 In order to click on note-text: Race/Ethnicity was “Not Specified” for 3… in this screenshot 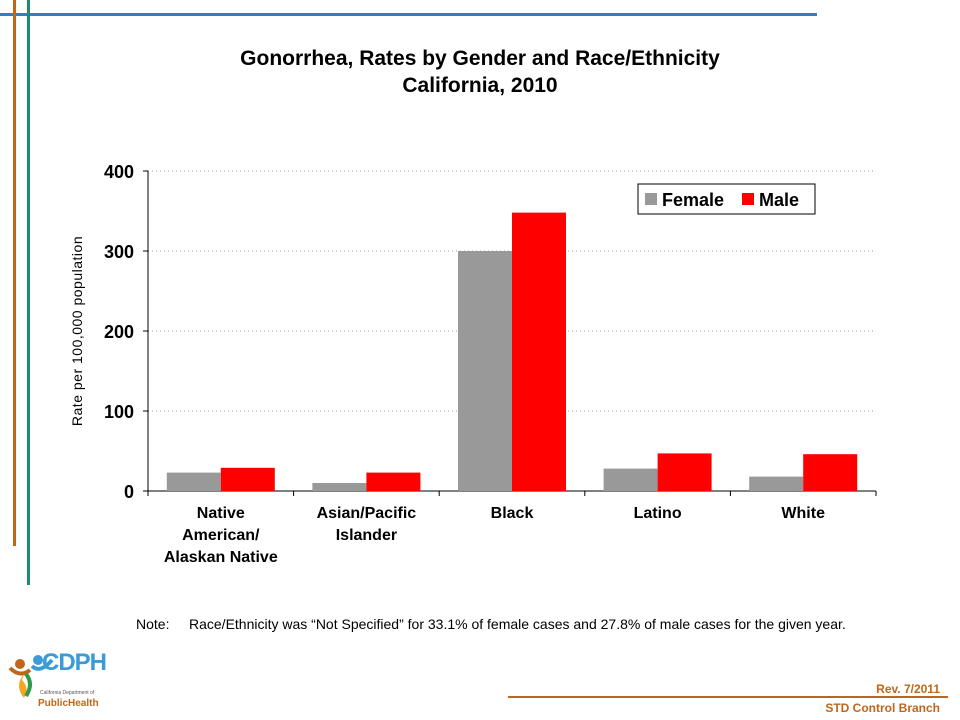, I will do `click(517, 624)`.